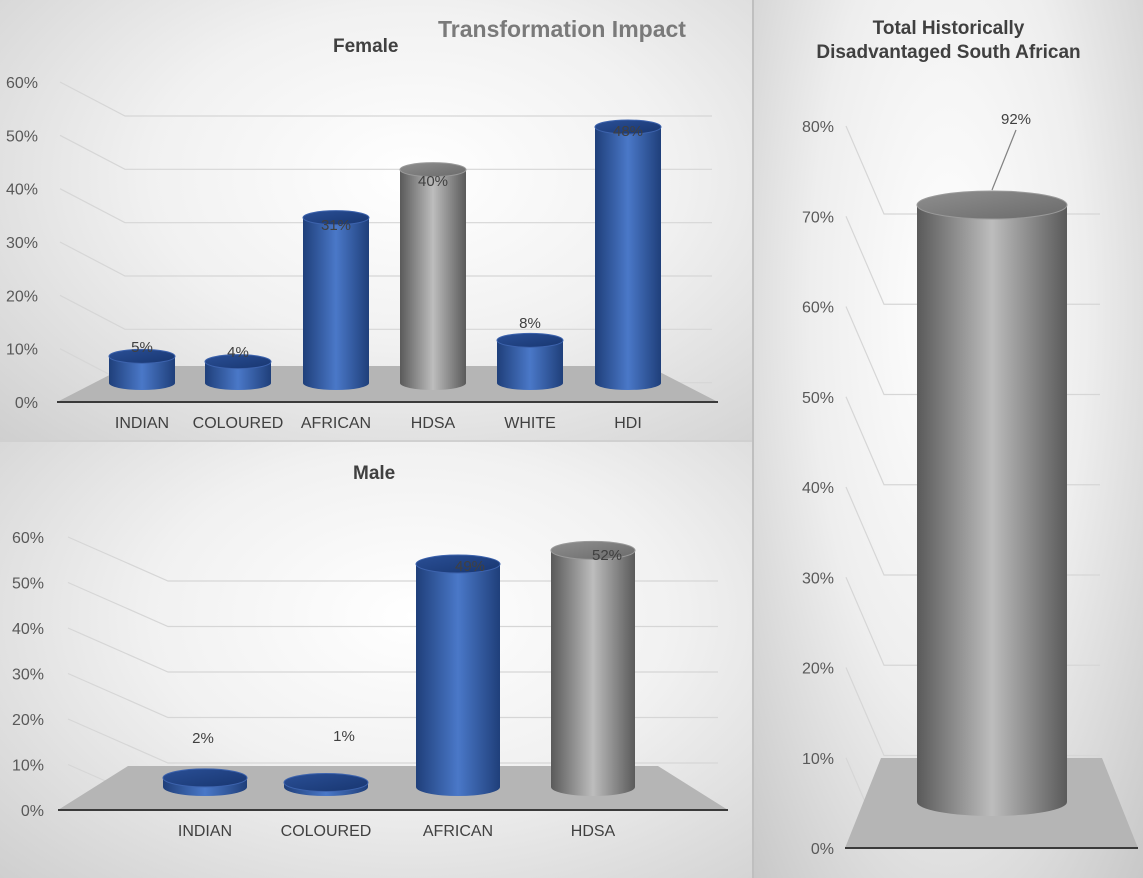 The height and width of the screenshot is (878, 1143). What do you see at coordinates (470, 566) in the screenshot?
I see `data-label: 49%` at bounding box center [470, 566].